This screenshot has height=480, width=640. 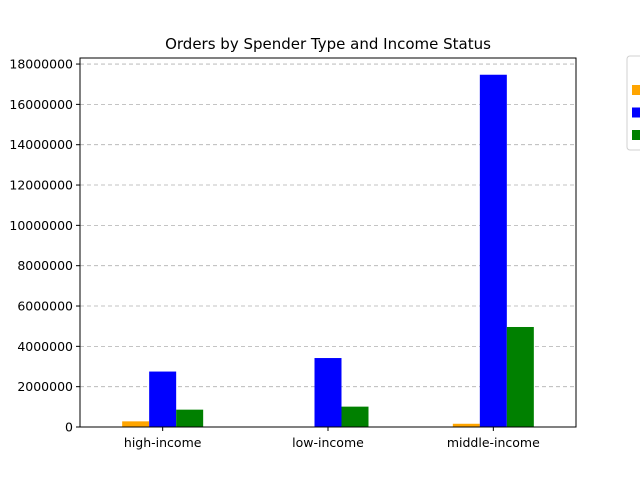 What do you see at coordinates (45, 306) in the screenshot?
I see `y-tick-label: 6000000` at bounding box center [45, 306].